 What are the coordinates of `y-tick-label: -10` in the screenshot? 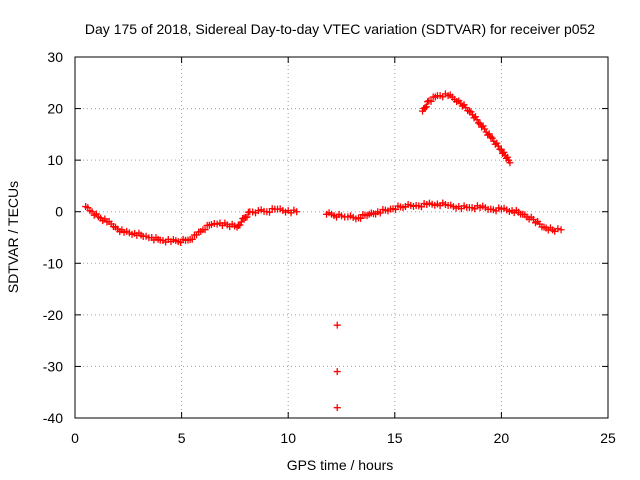 It's located at (53, 263).